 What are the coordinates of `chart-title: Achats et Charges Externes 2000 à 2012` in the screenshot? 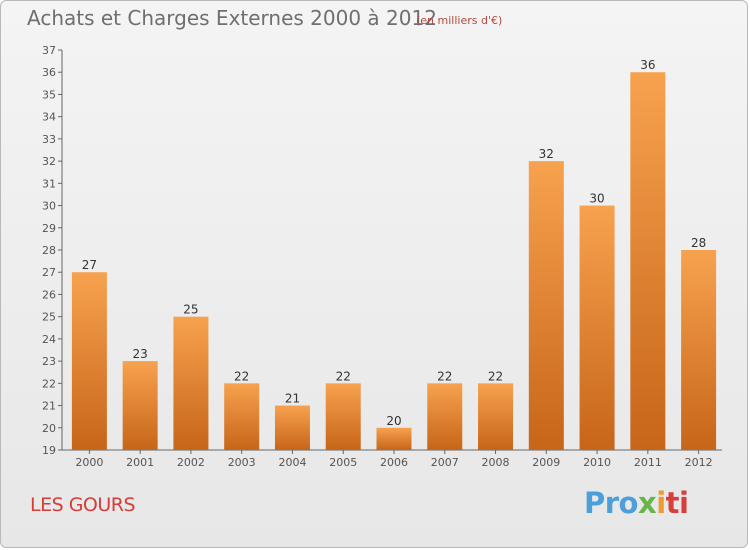 It's located at (232, 18).